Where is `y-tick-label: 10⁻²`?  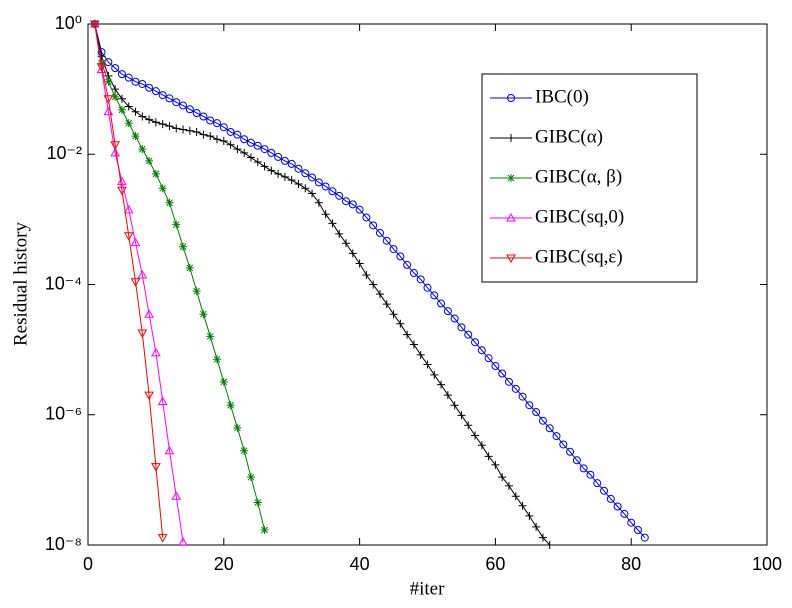
y-tick-label: 10⁻² is located at coordinates (64, 153).